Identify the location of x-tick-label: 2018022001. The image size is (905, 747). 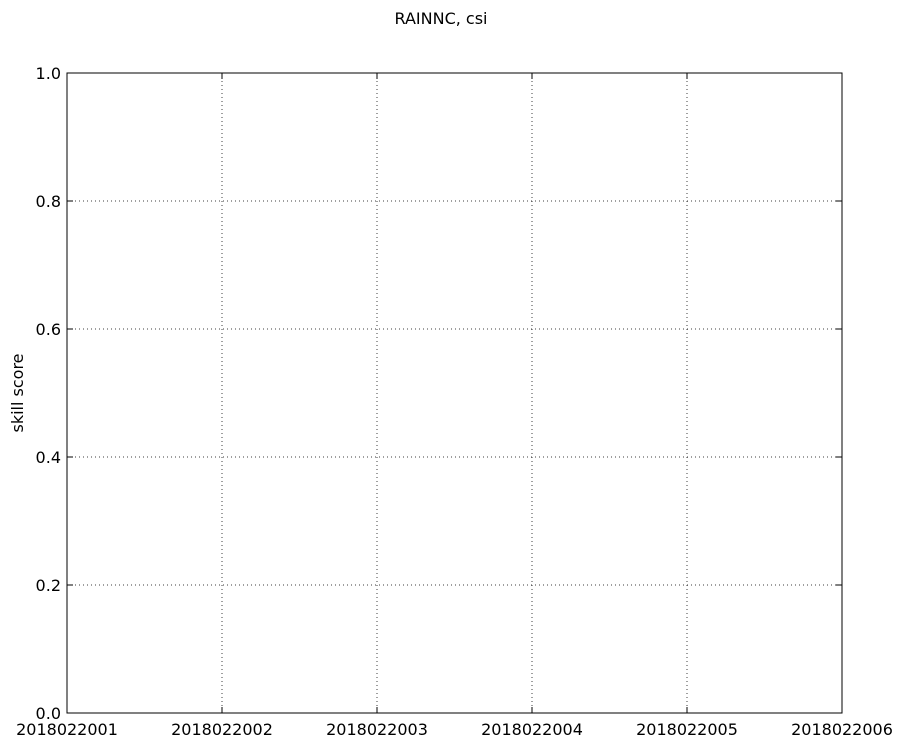
(67, 729).